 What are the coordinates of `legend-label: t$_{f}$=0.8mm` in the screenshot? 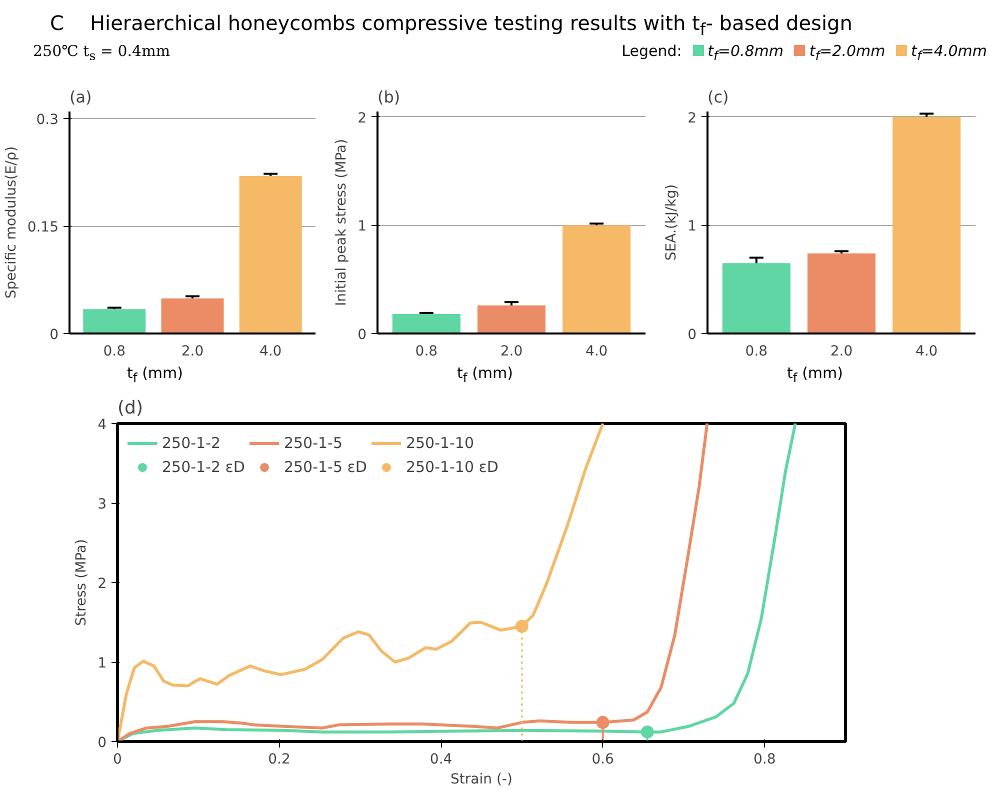 It's located at (746, 52).